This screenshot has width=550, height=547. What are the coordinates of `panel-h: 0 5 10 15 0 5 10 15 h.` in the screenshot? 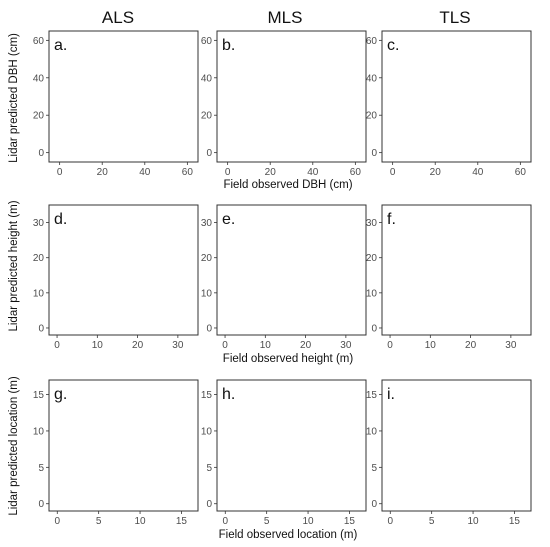 It's located at (284, 453).